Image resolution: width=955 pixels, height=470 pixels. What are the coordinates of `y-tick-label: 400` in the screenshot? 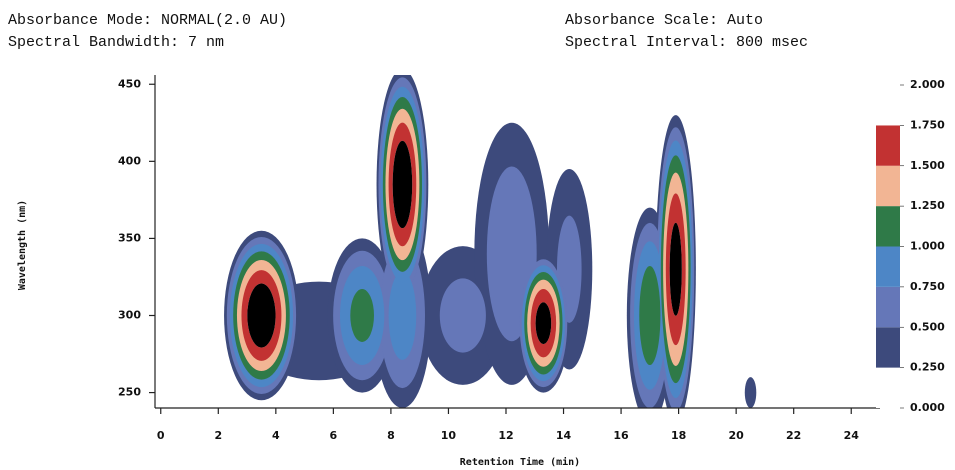 It's located at (129, 160).